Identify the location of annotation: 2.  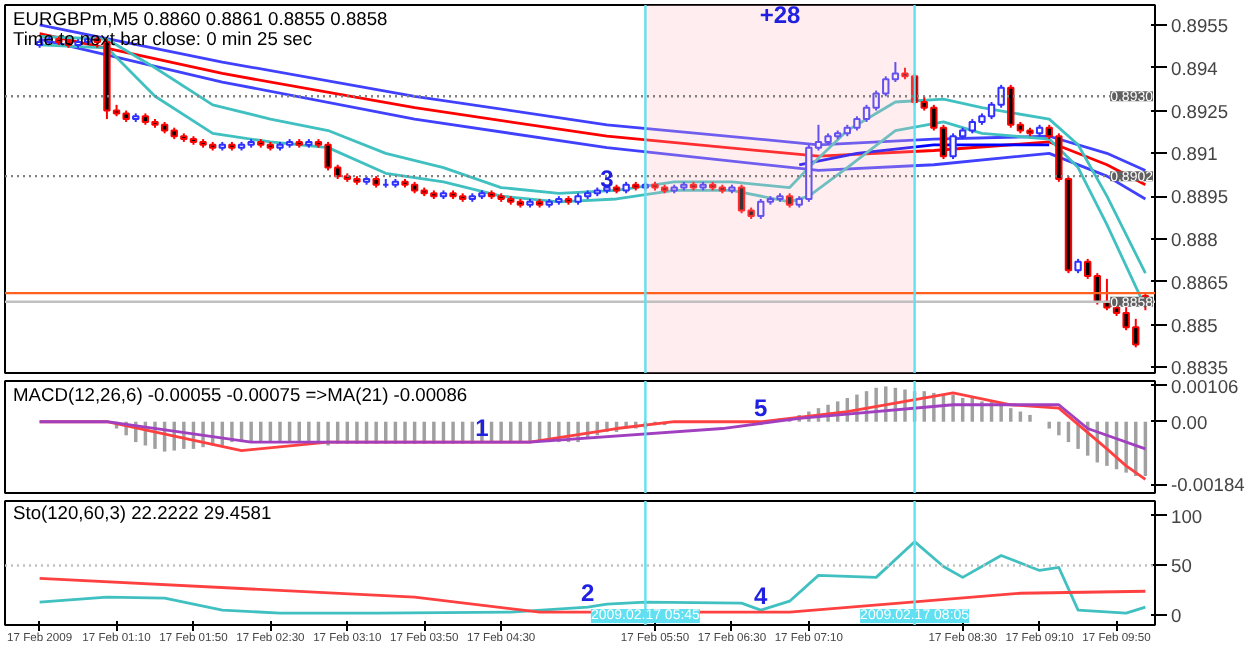
(588, 593).